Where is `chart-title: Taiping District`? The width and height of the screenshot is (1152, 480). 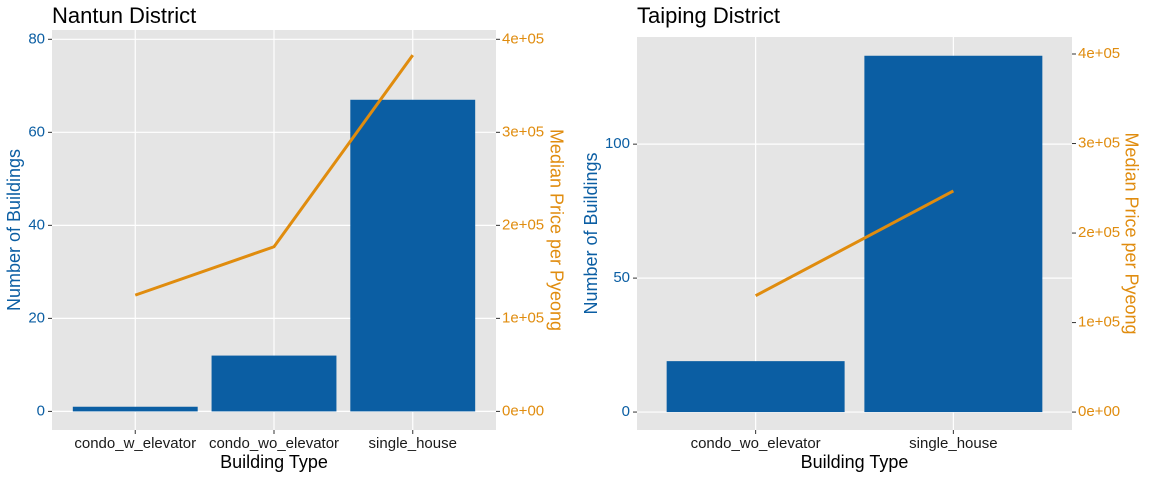 chart-title: Taiping District is located at coordinates (708, 15).